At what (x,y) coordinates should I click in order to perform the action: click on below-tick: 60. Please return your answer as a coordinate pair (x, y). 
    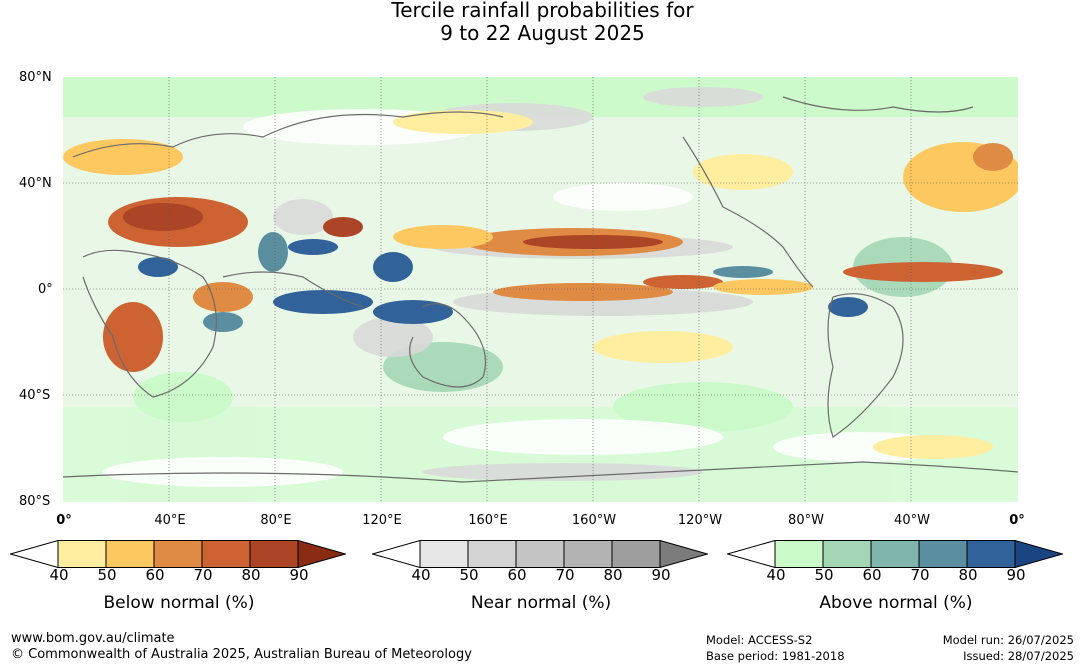
    Looking at the image, I should click on (155, 575).